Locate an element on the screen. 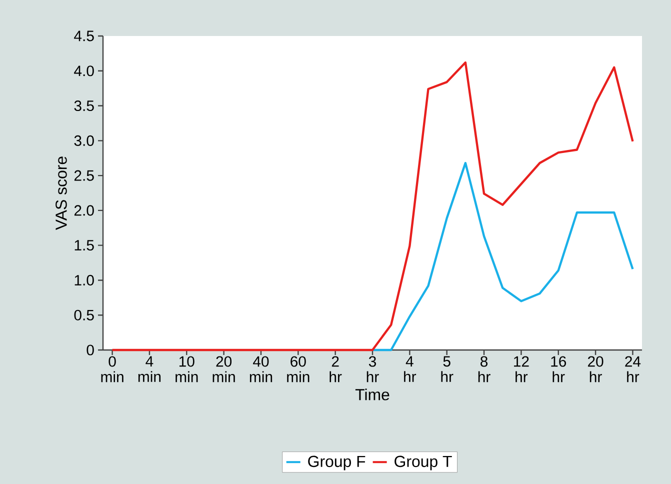  y-tick-label: 2.5 is located at coordinates (84, 175).